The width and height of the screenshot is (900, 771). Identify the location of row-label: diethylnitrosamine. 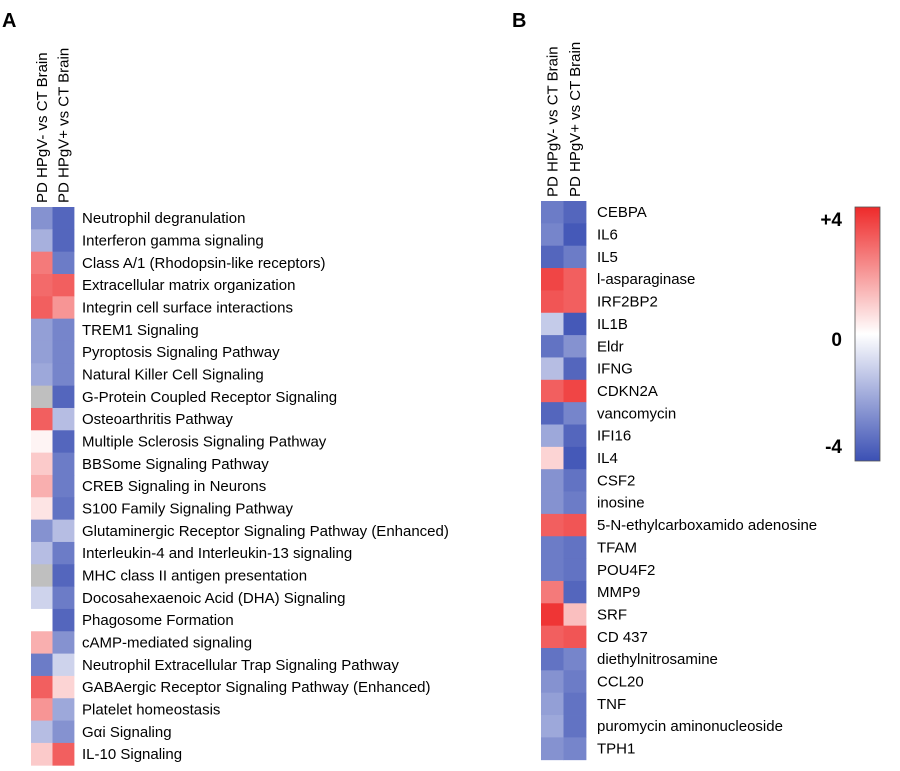
(657, 659).